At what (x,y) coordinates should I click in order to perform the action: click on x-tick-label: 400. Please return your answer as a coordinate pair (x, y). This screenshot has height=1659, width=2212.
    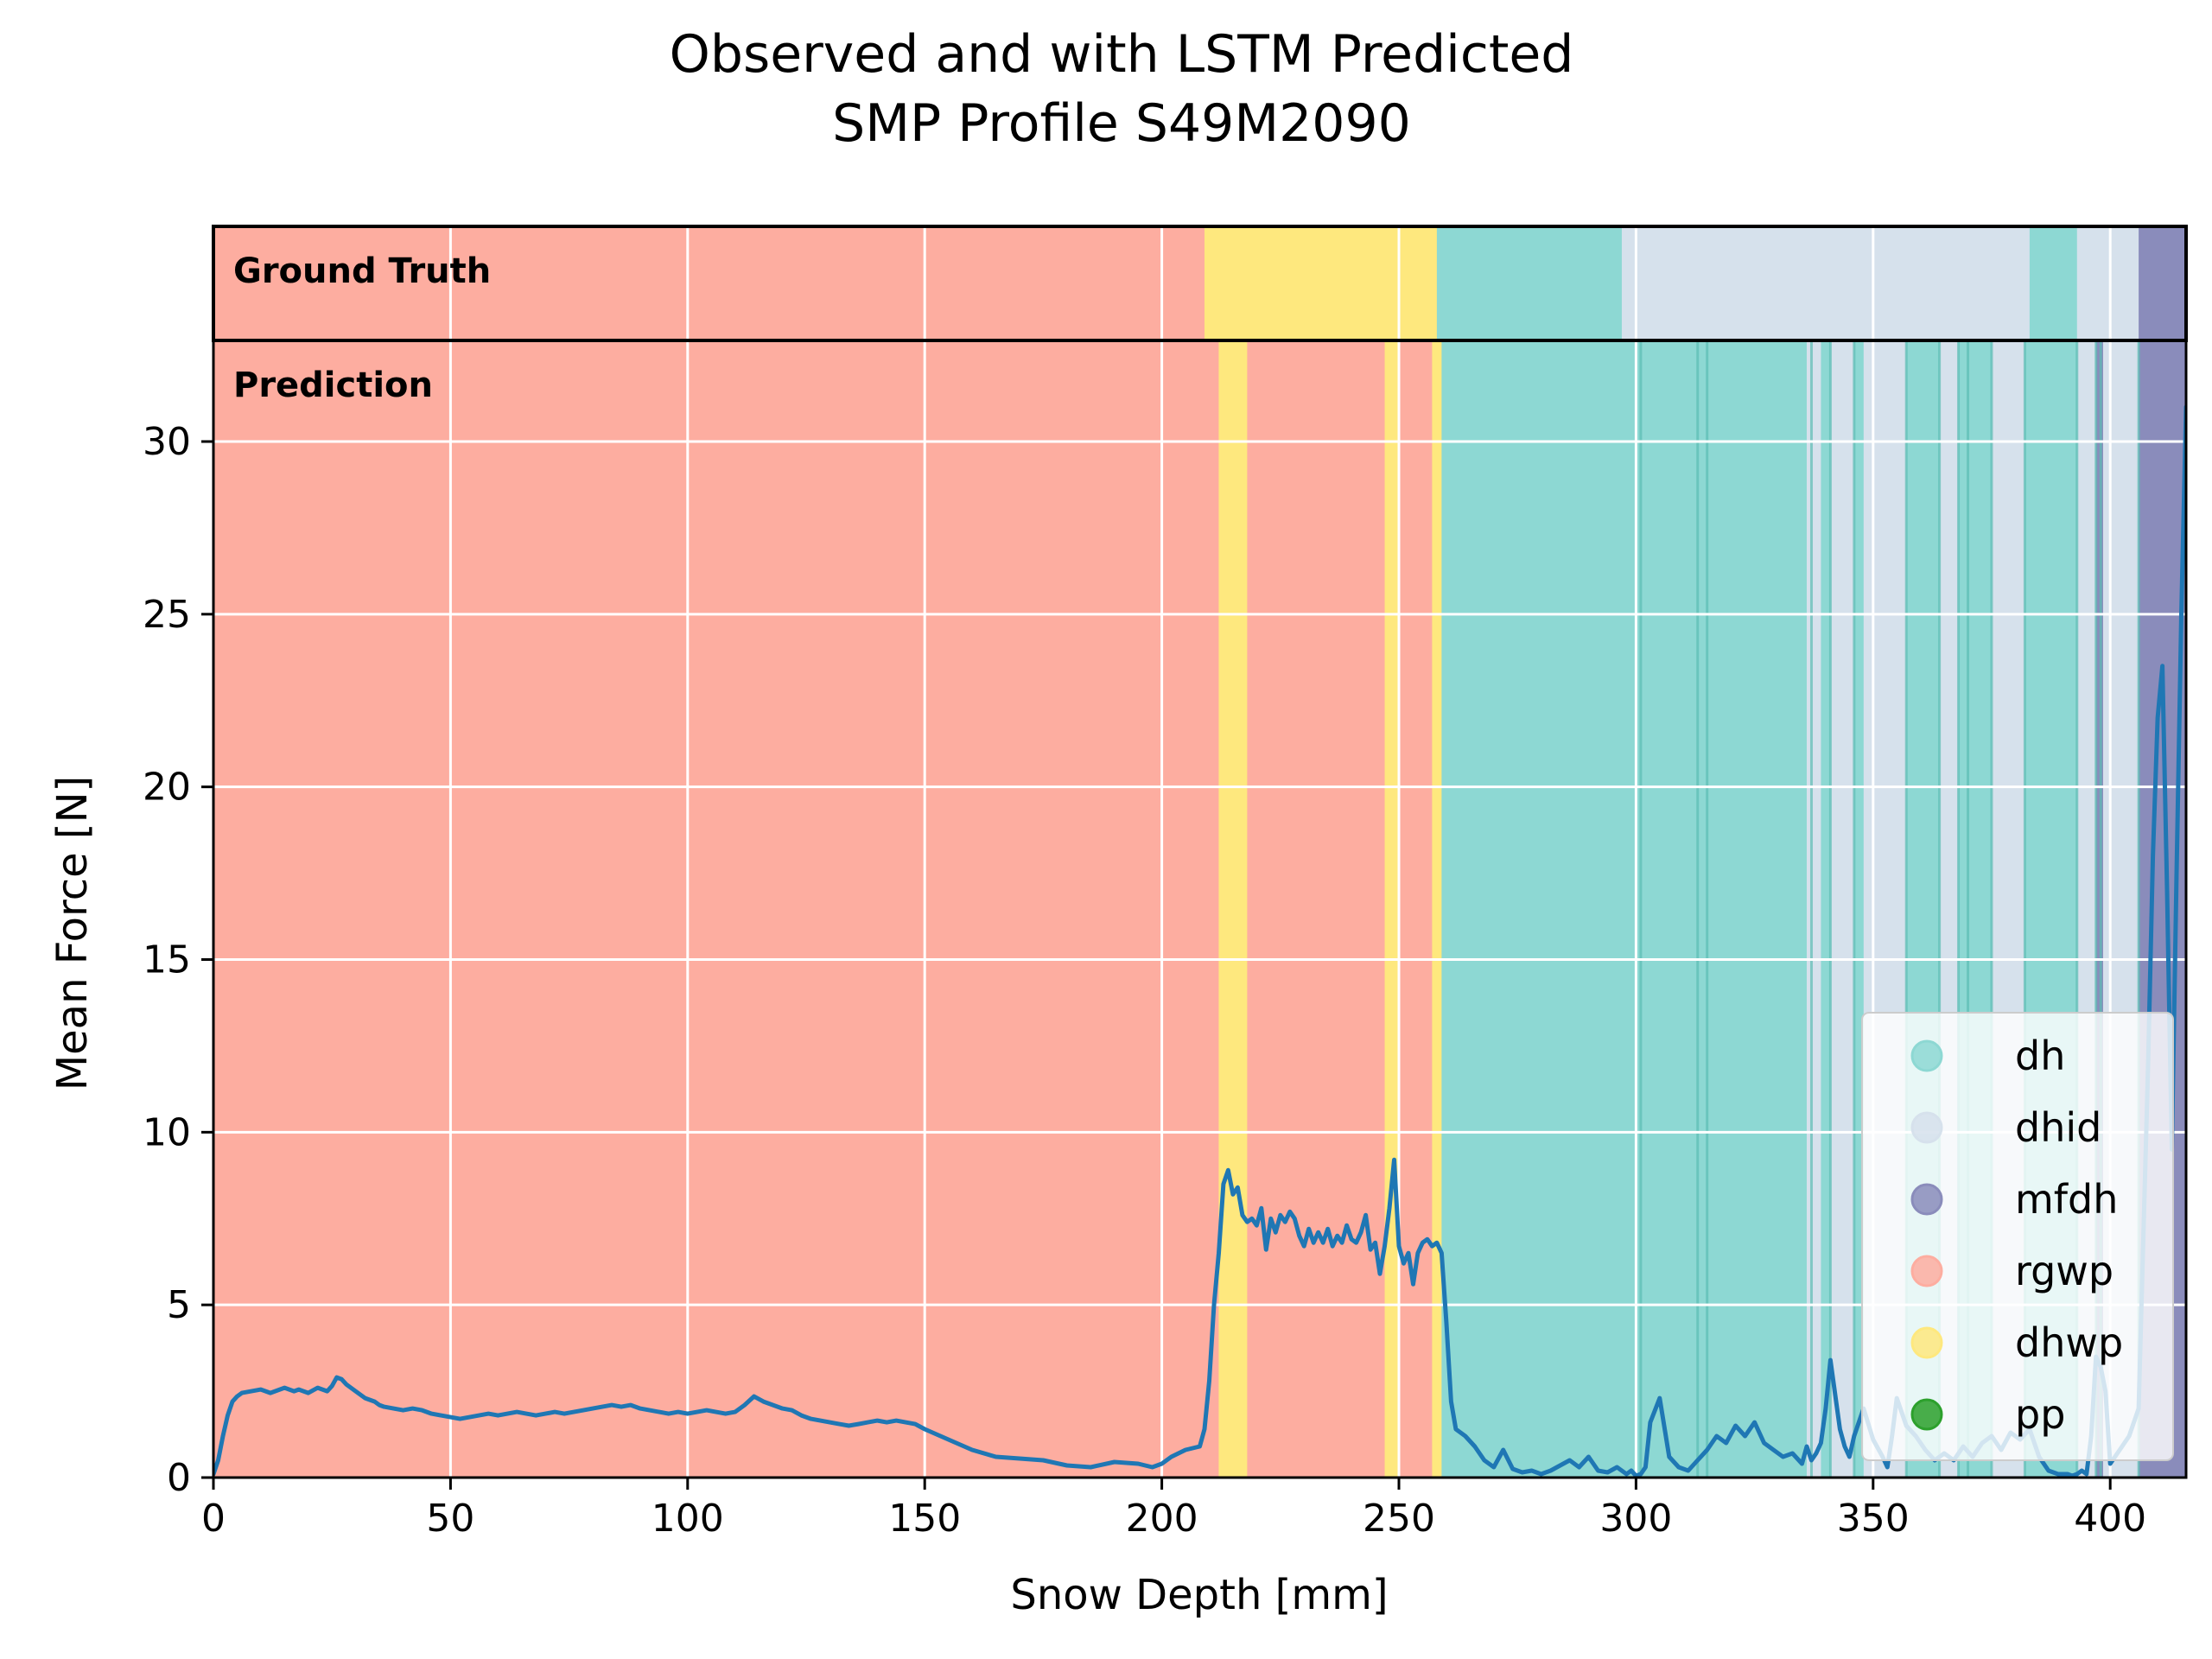
    Looking at the image, I should click on (2110, 1519).